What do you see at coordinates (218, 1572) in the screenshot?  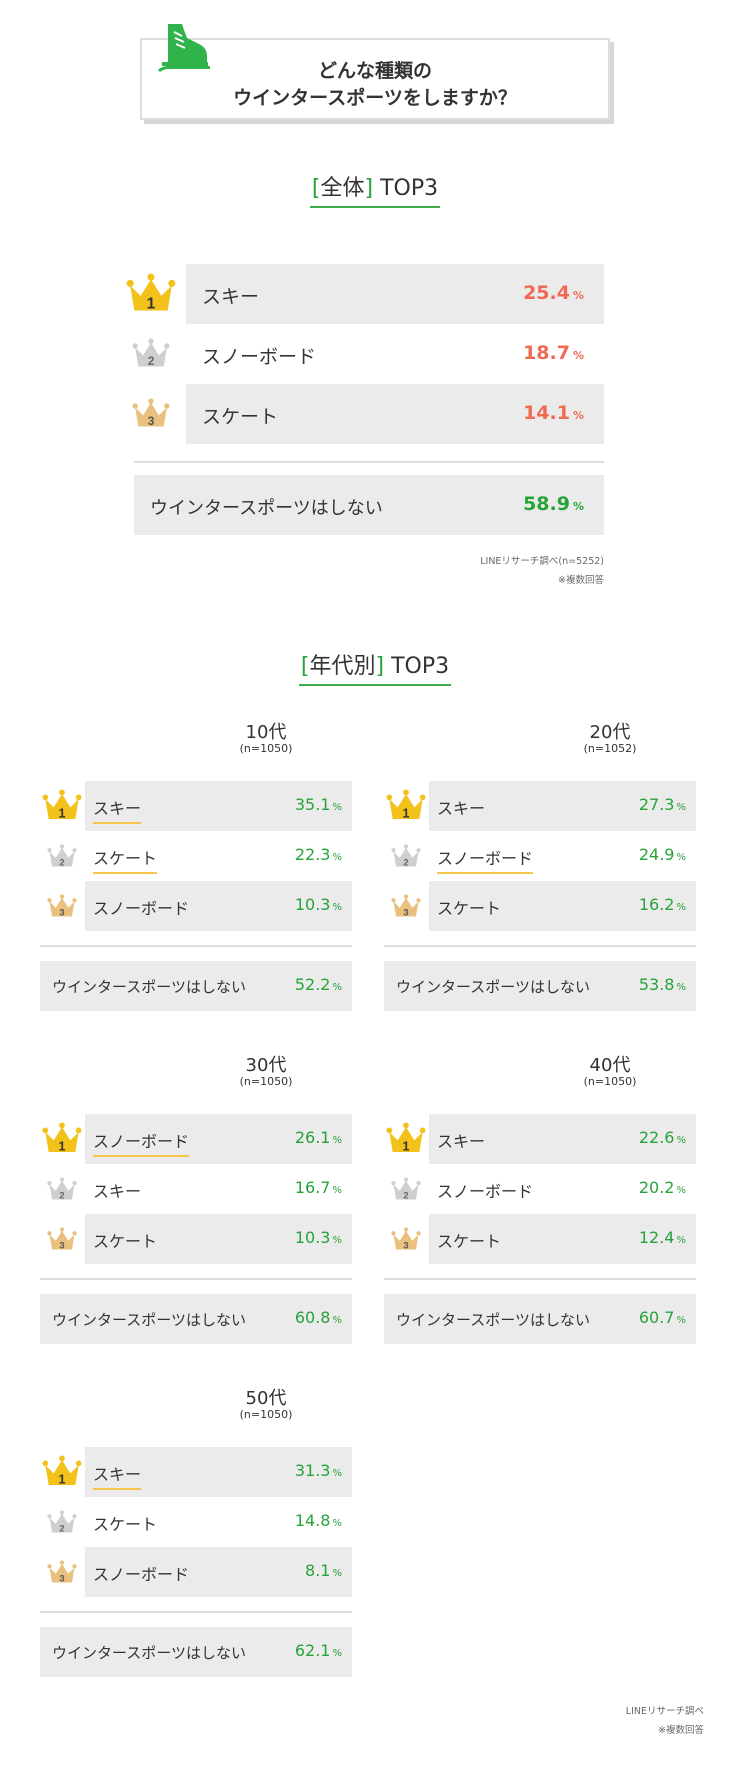 I see `age-row-rank-3: スノーボード 8.1%` at bounding box center [218, 1572].